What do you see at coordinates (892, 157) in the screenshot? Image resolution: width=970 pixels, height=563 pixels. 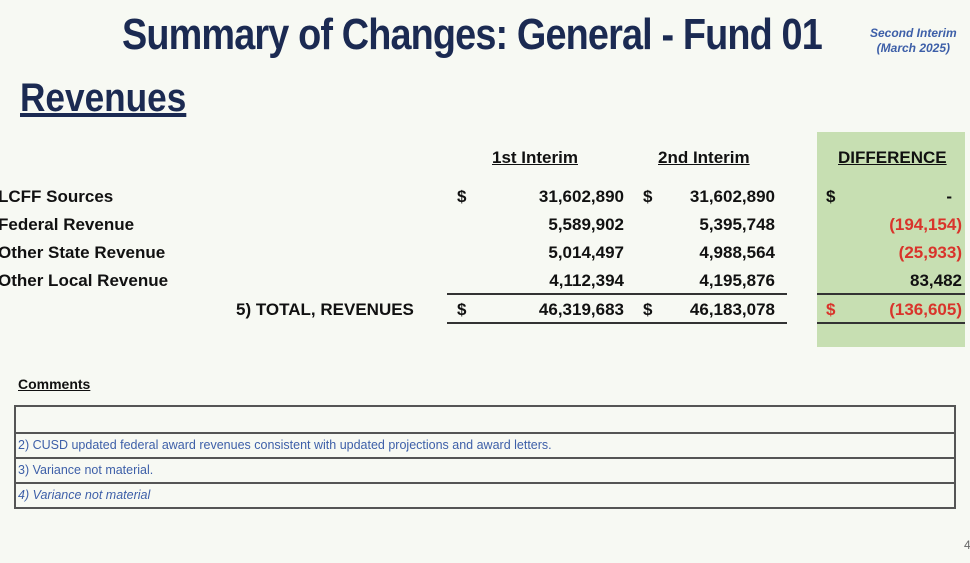 I see `header-difference: DIFFERENCE` at bounding box center [892, 157].